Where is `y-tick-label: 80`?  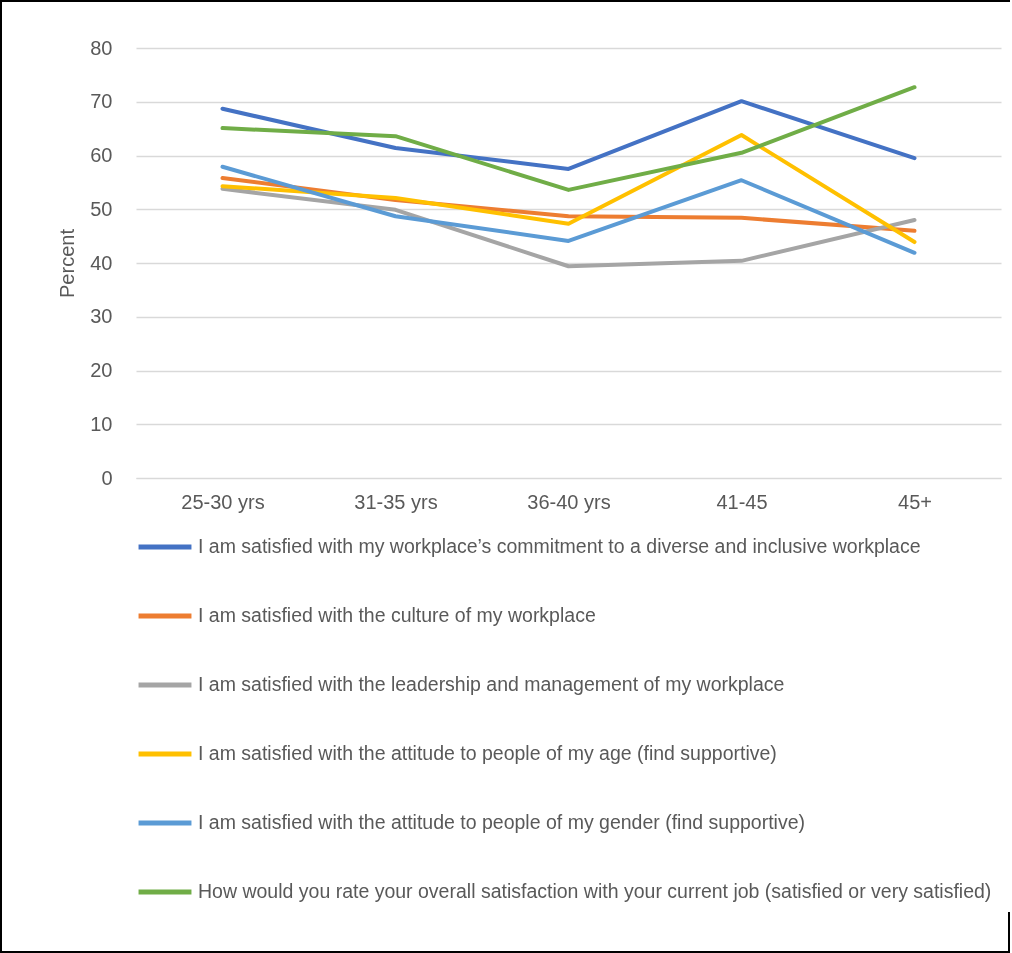 y-tick-label: 80 is located at coordinates (101, 47).